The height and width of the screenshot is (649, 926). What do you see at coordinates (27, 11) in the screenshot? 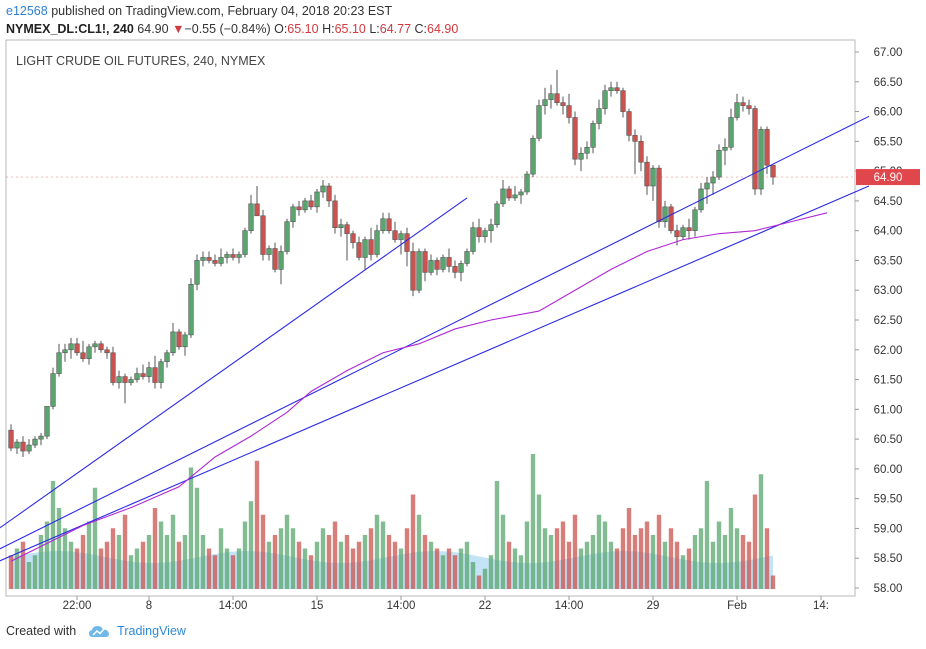
I see `publisher-user: e12568` at bounding box center [27, 11].